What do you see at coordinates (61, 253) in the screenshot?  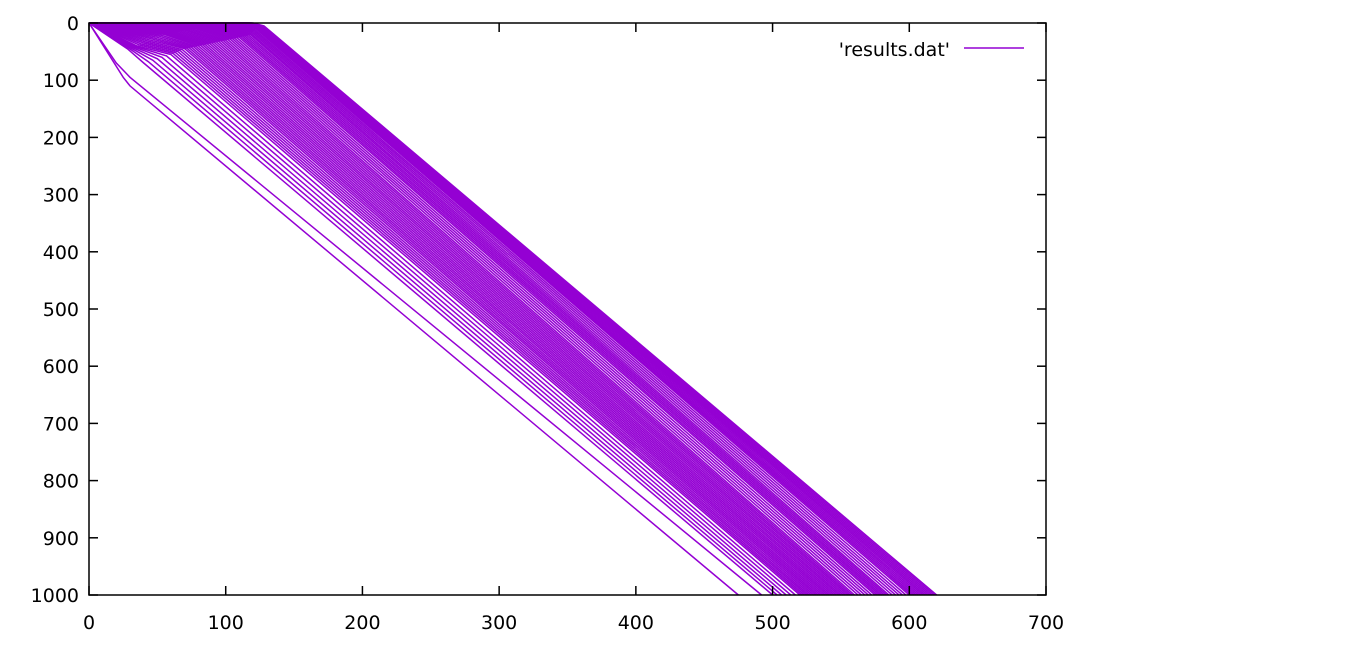 I see `y-tick-label: 400` at bounding box center [61, 253].